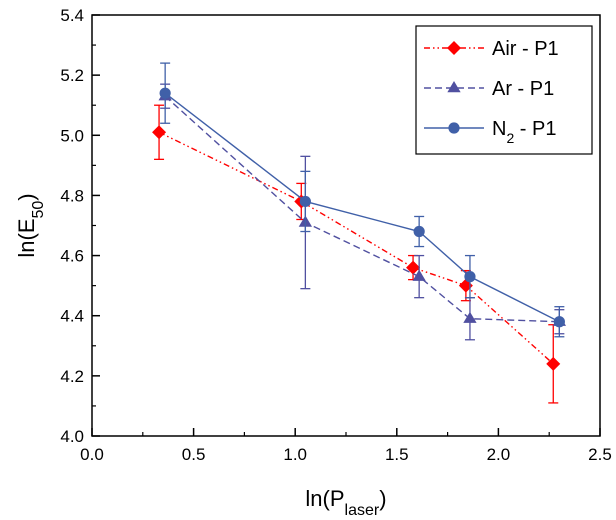  What do you see at coordinates (72, 436) in the screenshot?
I see `y-tick-label: 4.0` at bounding box center [72, 436].